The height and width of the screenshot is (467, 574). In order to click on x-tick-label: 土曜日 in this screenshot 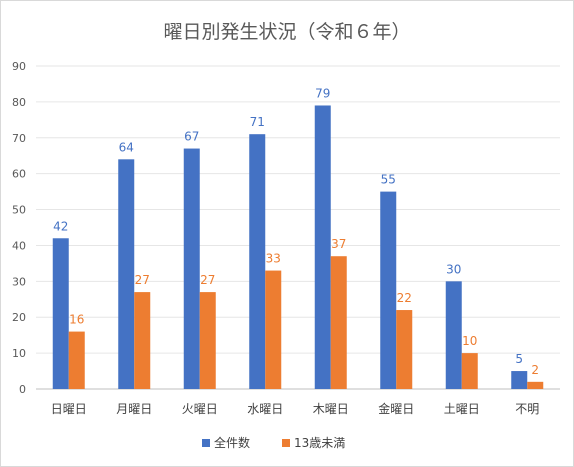, I will do `click(462, 409)`.